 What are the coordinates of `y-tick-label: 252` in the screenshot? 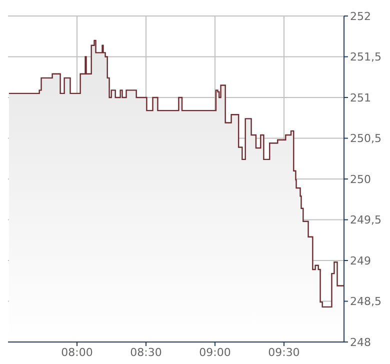 It's located at (360, 16).